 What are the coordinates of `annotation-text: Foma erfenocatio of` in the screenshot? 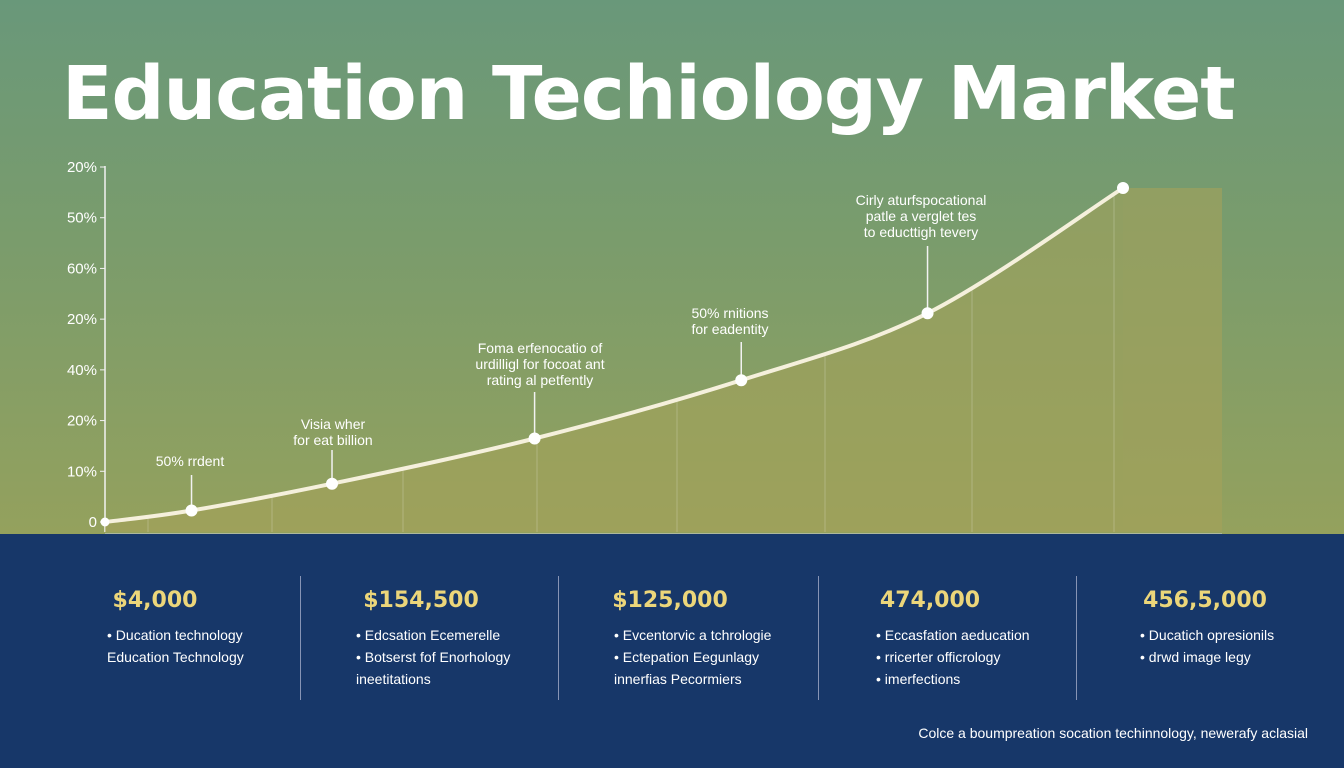 It's located at (540, 348).